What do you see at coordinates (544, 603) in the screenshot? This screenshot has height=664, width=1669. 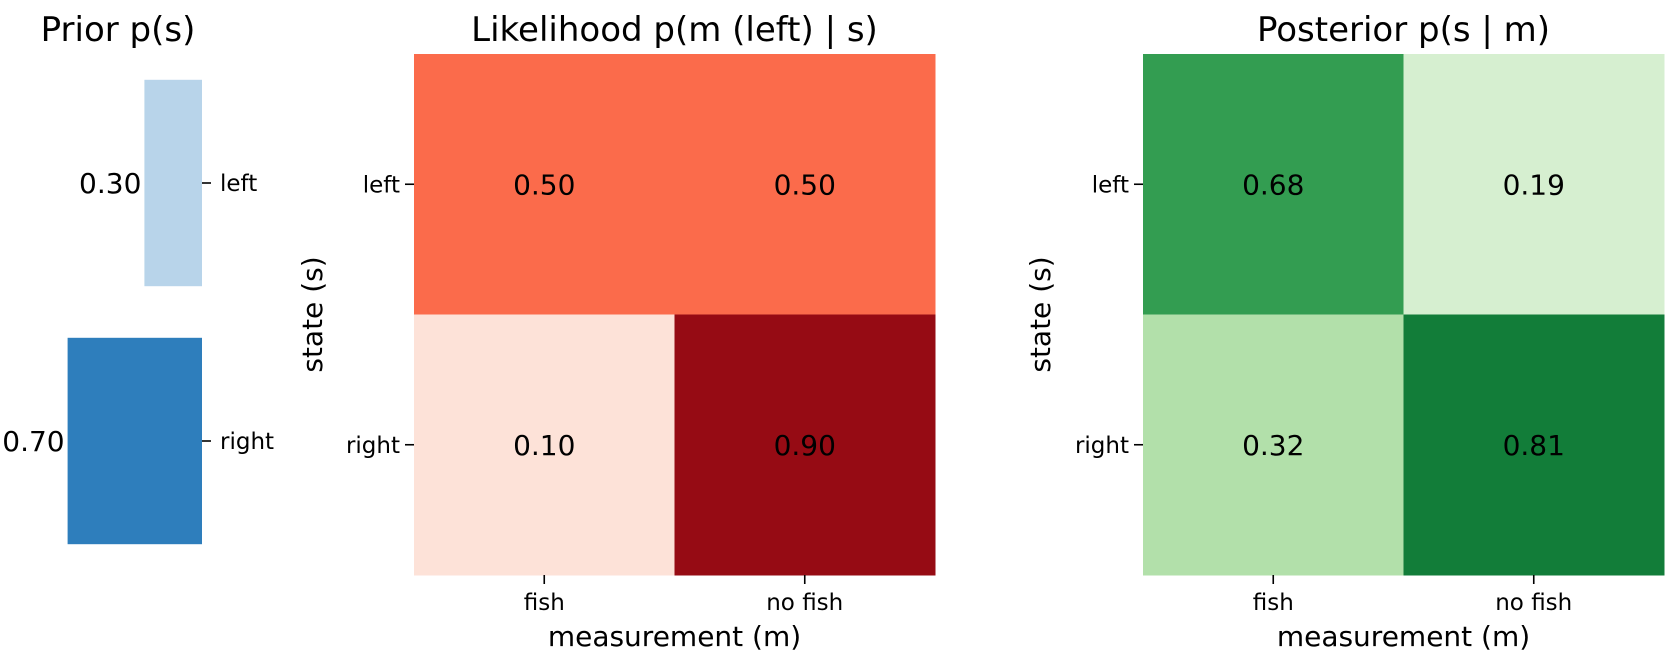 I see `likelihood-xtick-label: fish` at bounding box center [544, 603].